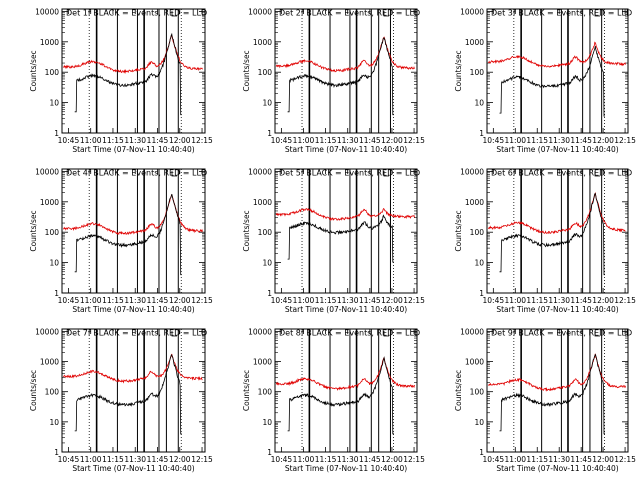  I want to click on panel-title: Det 4f BLACK = Events, RED = LLD, so click(136, 173).